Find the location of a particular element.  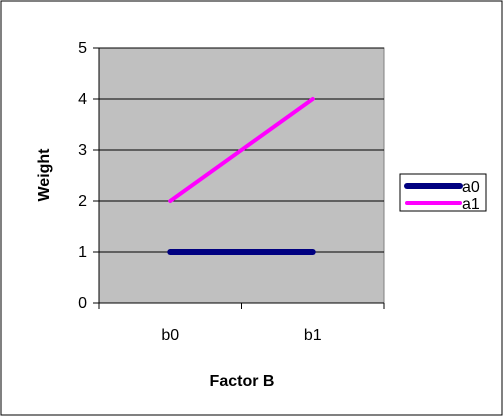

y-tick-label: 3 is located at coordinates (82, 150).